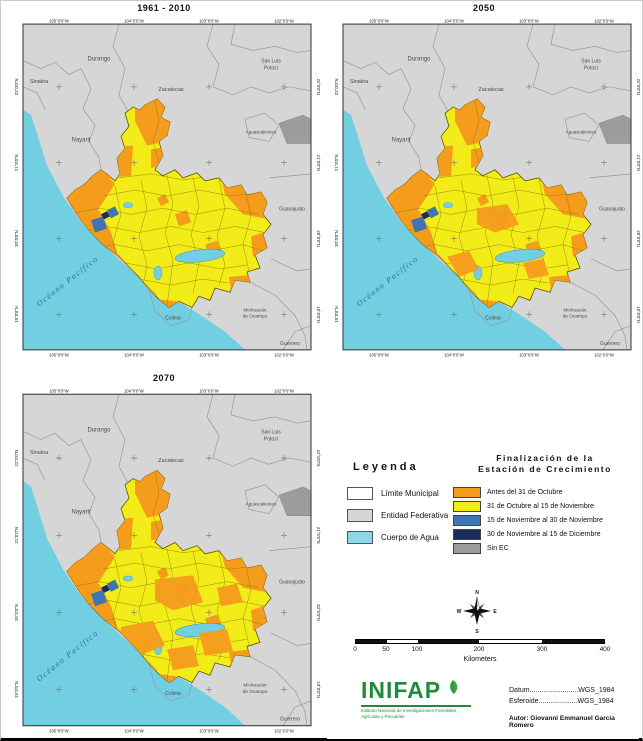  I want to click on legend-swatch-entidad-federativa, so click(360, 515).